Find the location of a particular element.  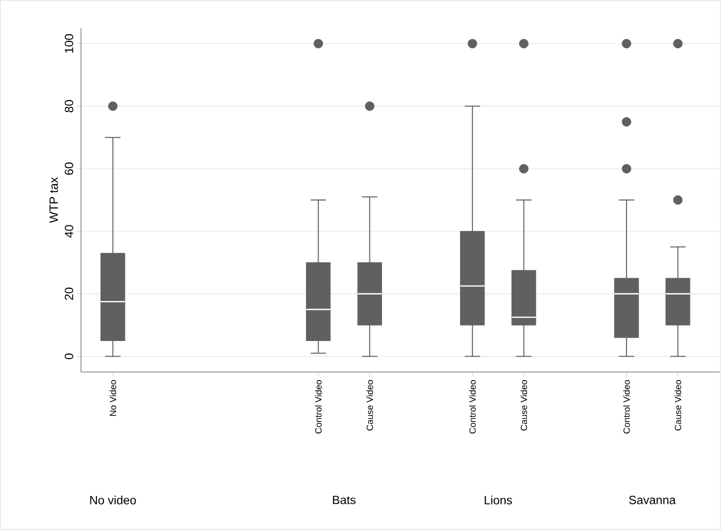

y-tick-label: 0 is located at coordinates (69, 357).